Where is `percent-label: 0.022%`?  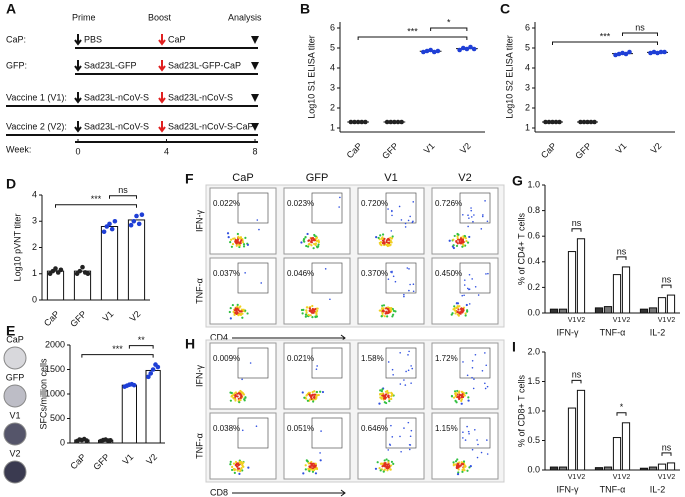 percent-label: 0.022% is located at coordinates (226, 203).